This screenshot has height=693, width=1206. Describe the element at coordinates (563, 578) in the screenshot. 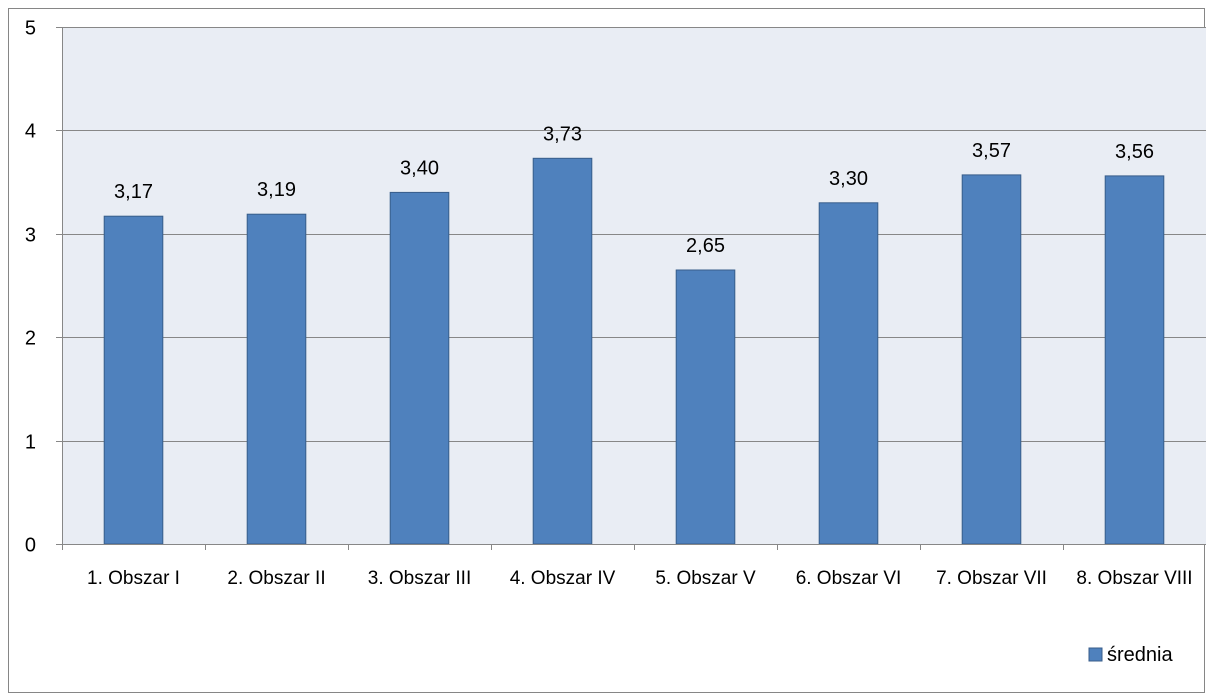

I see `x-tick-label: 4. Obszar IV` at that location.